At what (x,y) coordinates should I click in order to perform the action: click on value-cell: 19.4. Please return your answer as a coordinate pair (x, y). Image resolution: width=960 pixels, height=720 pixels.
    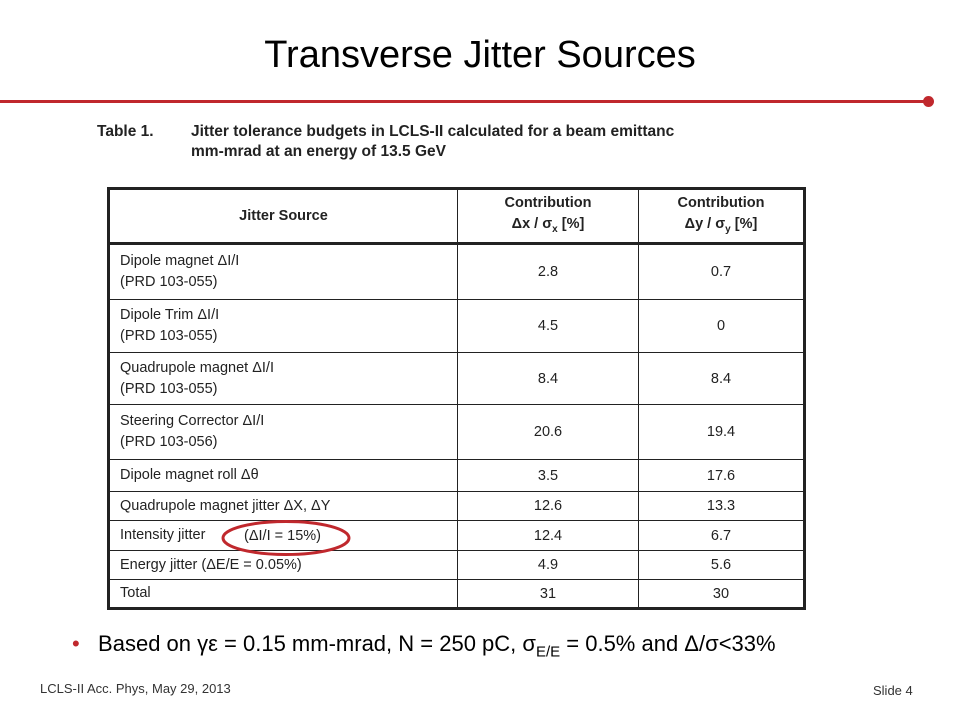
    Looking at the image, I should click on (721, 432).